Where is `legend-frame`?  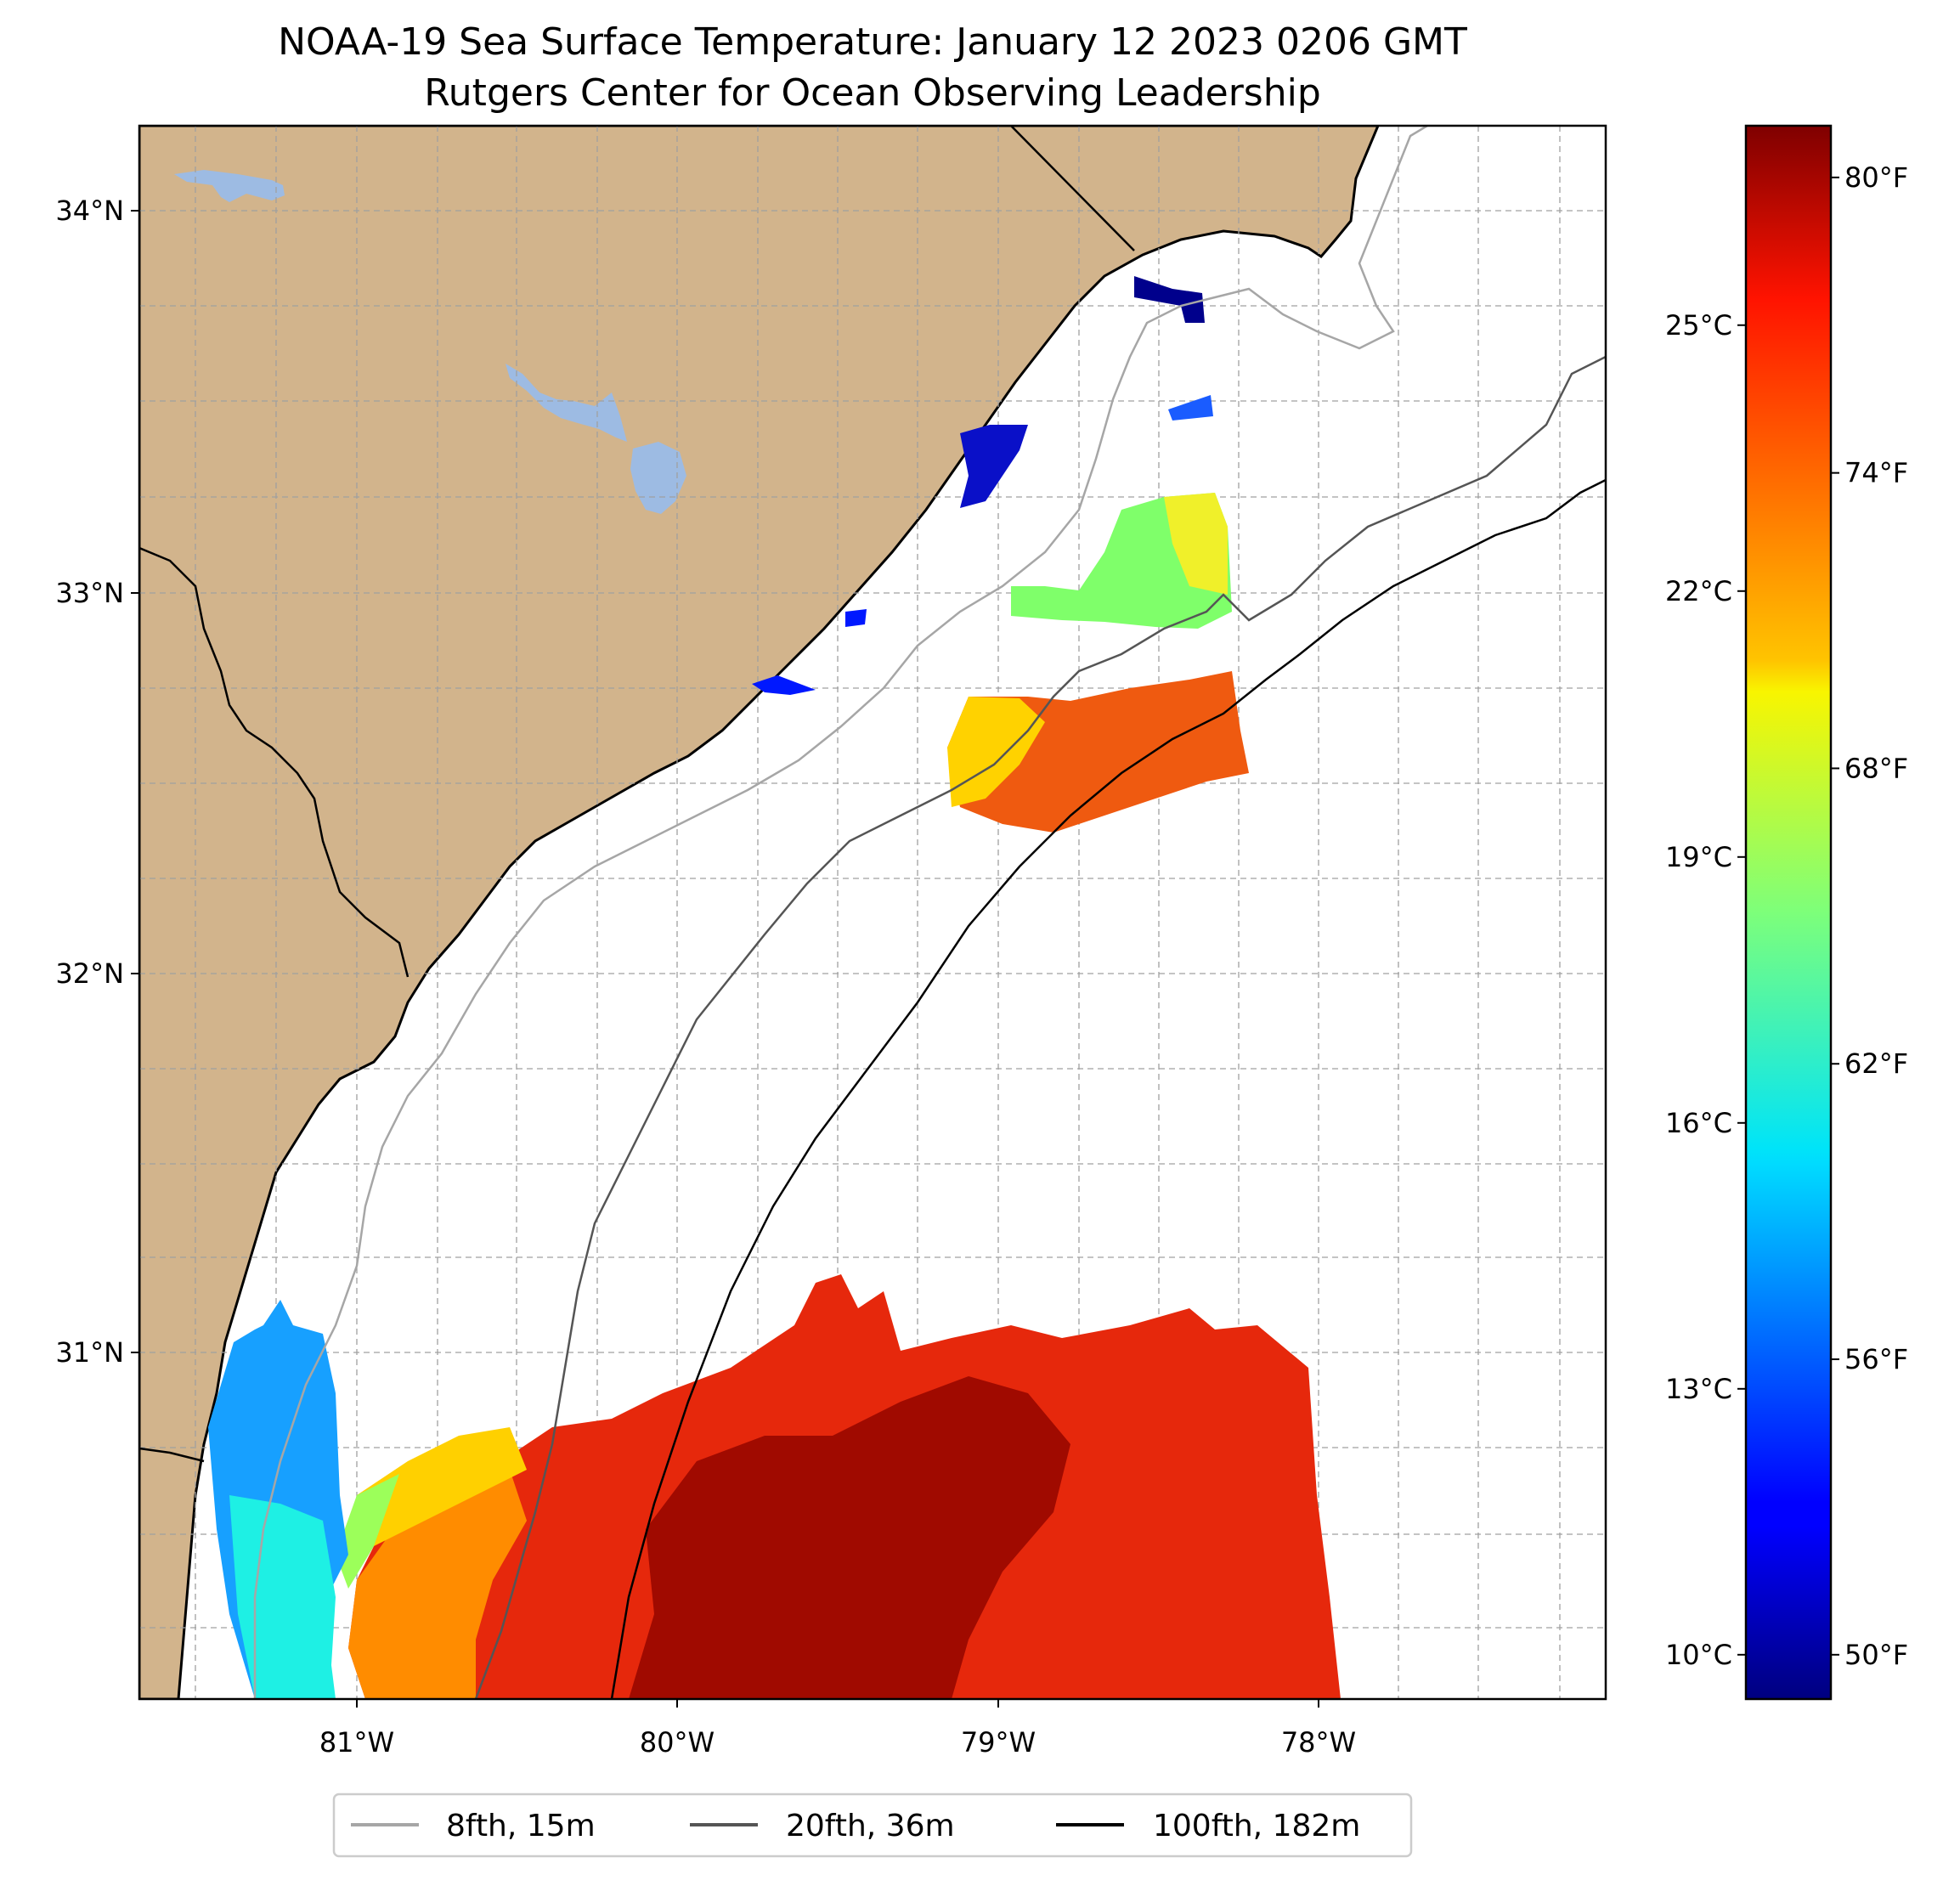 legend-frame is located at coordinates (873, 1825).